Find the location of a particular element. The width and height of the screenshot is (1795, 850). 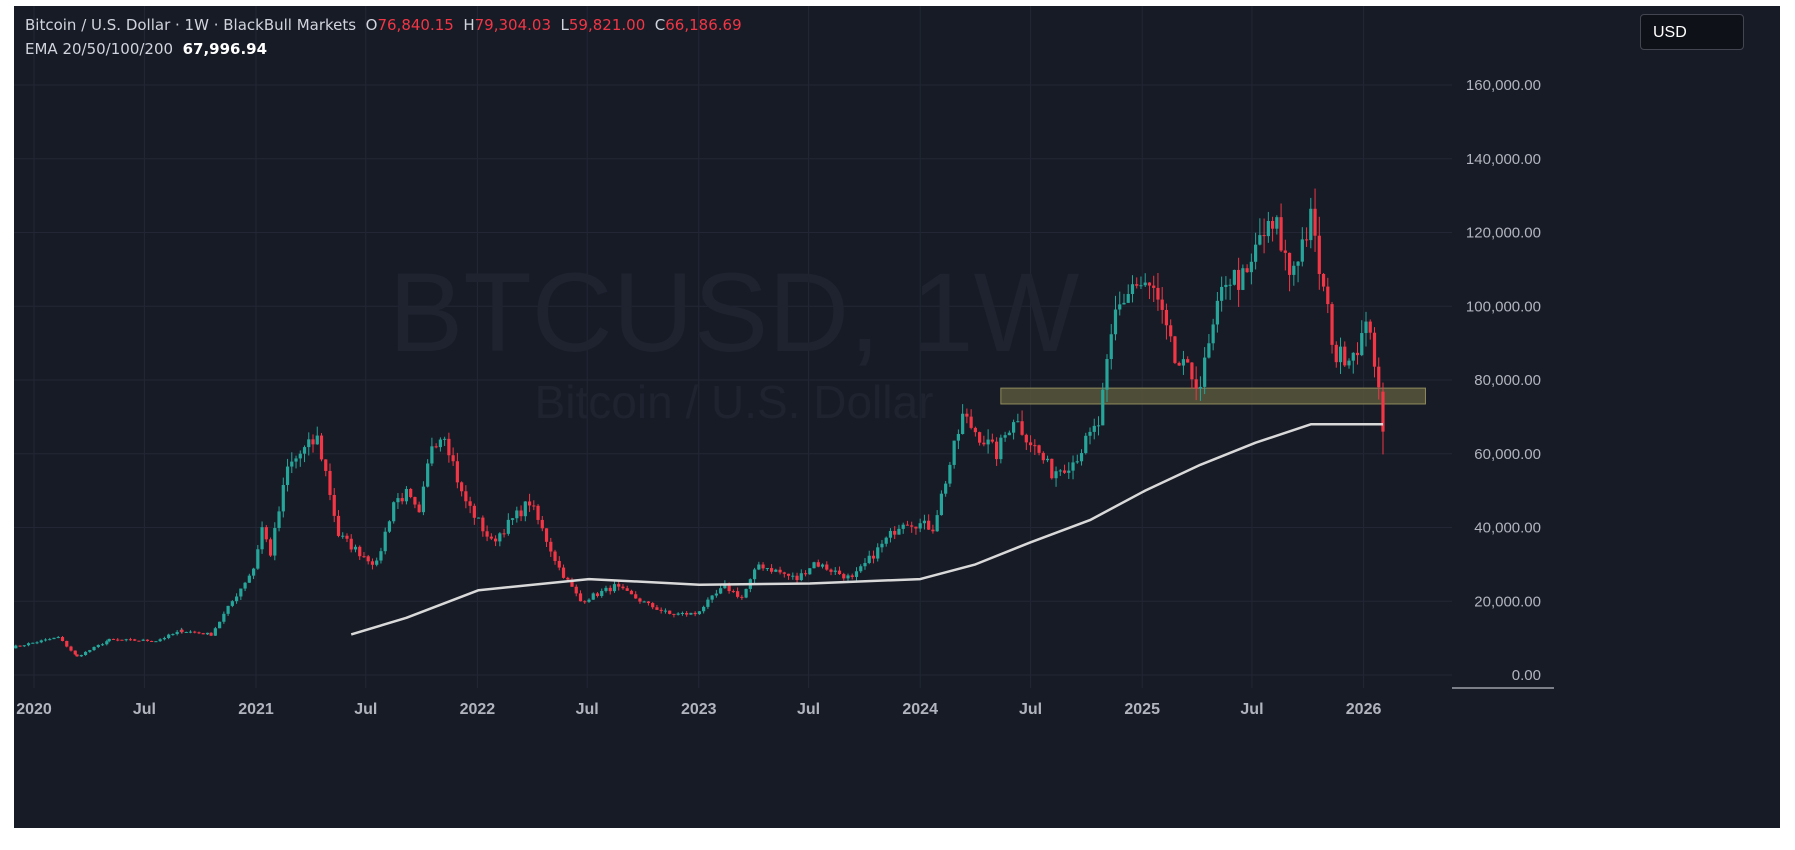

low-value: 59,821.00 is located at coordinates (607, 25).